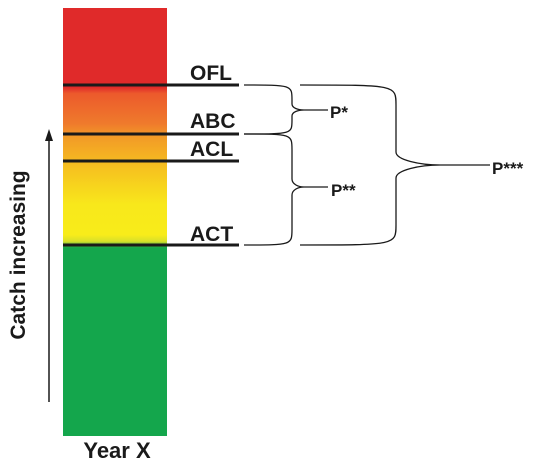 The width and height of the screenshot is (548, 460). What do you see at coordinates (211, 73) in the screenshot?
I see `ofl-label: OFL` at bounding box center [211, 73].